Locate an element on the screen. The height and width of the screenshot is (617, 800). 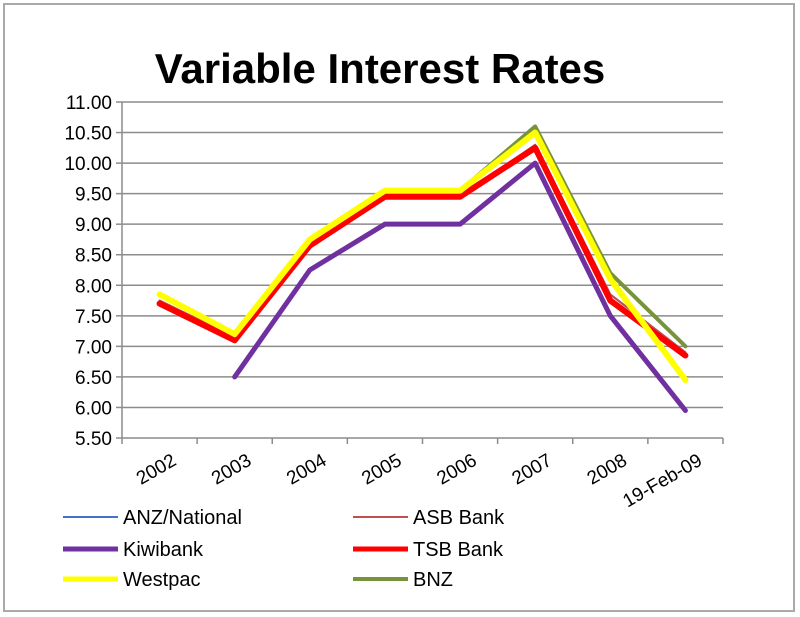
y-tick-label: 5.50 is located at coordinates (93, 439).